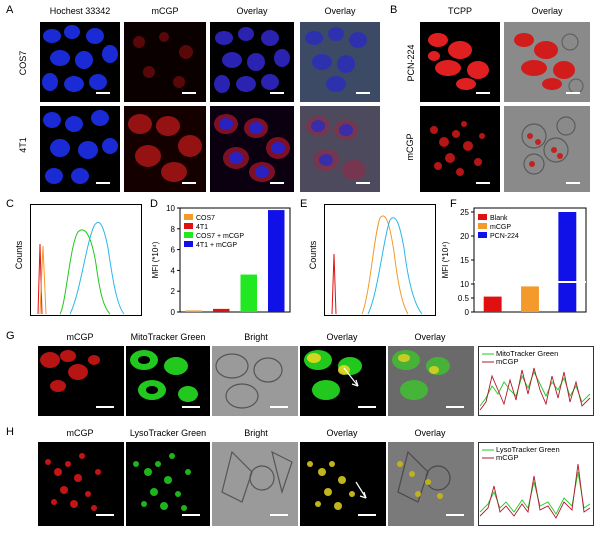 Image resolution: width=600 pixels, height=538 pixels. Describe the element at coordinates (80, 62) in the screenshot. I see `micrograph-a-cos7-hoechst` at that location.